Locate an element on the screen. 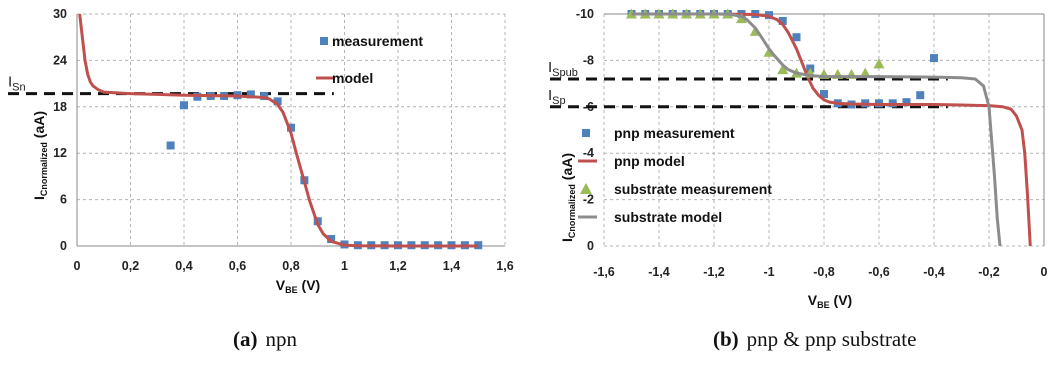  y-tick-label: 12 is located at coordinates (60, 153).